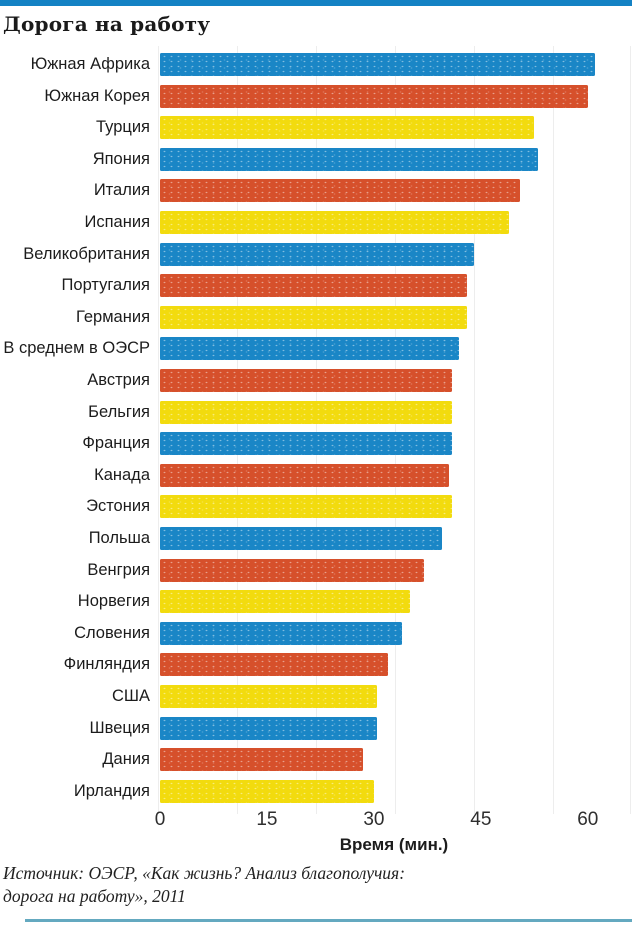 This screenshot has height=925, width=632. Describe the element at coordinates (90, 64) in the screenshot. I see `category-label: Южная Африка` at that location.